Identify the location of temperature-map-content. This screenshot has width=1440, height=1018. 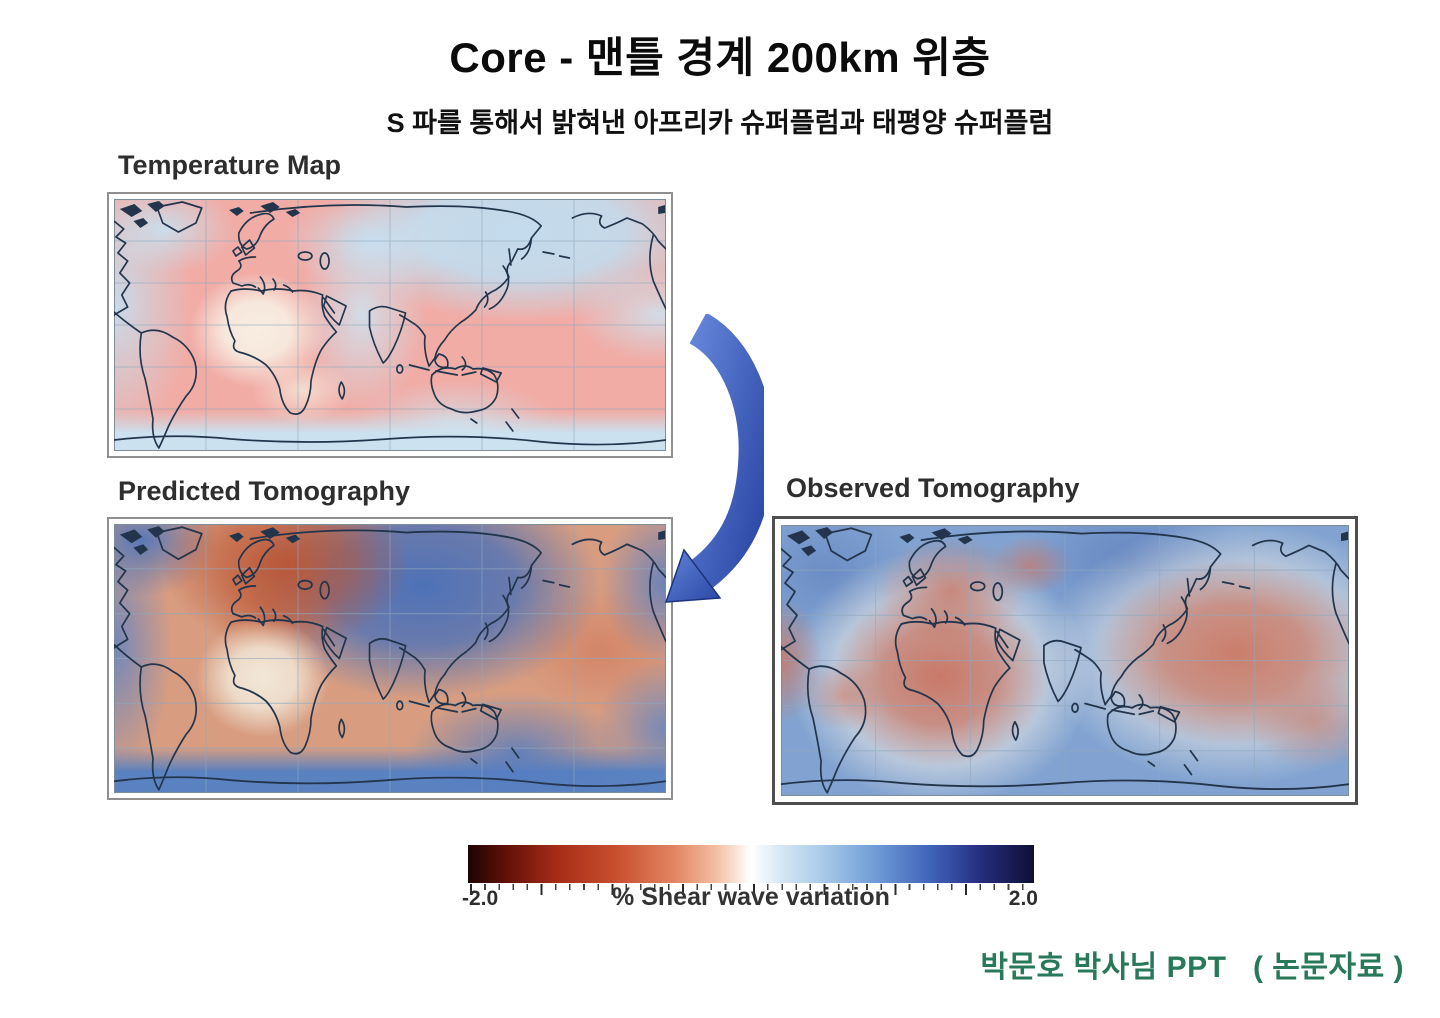
(390, 325).